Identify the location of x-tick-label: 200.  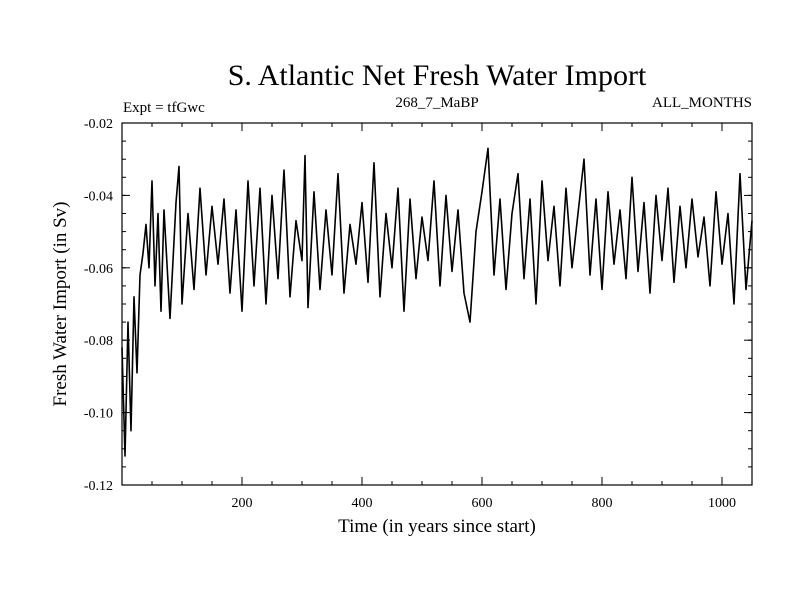
(242, 503).